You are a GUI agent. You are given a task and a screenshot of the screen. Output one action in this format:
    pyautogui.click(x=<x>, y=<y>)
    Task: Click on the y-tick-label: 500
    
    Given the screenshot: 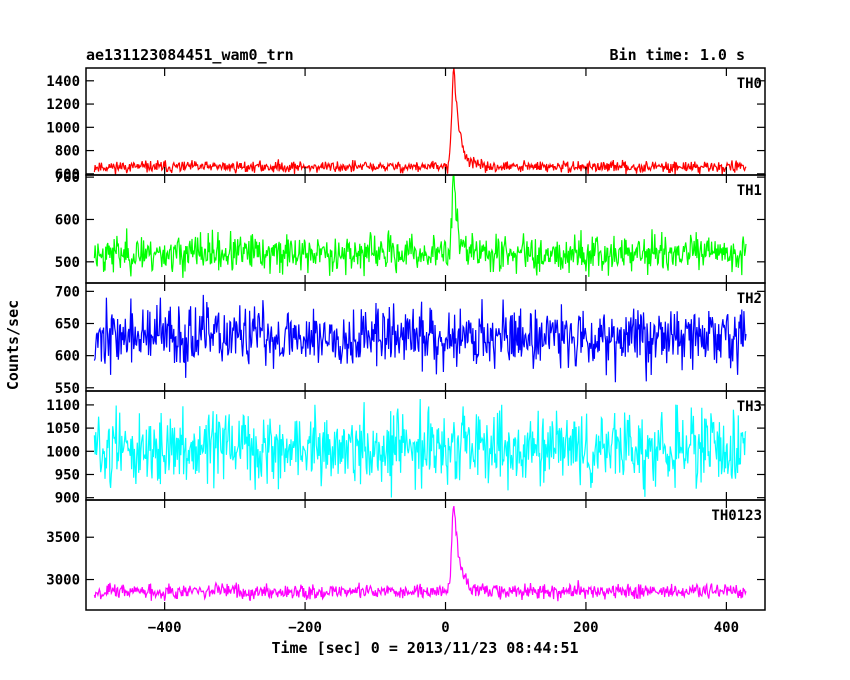 What is the action you would take?
    pyautogui.click(x=67, y=263)
    